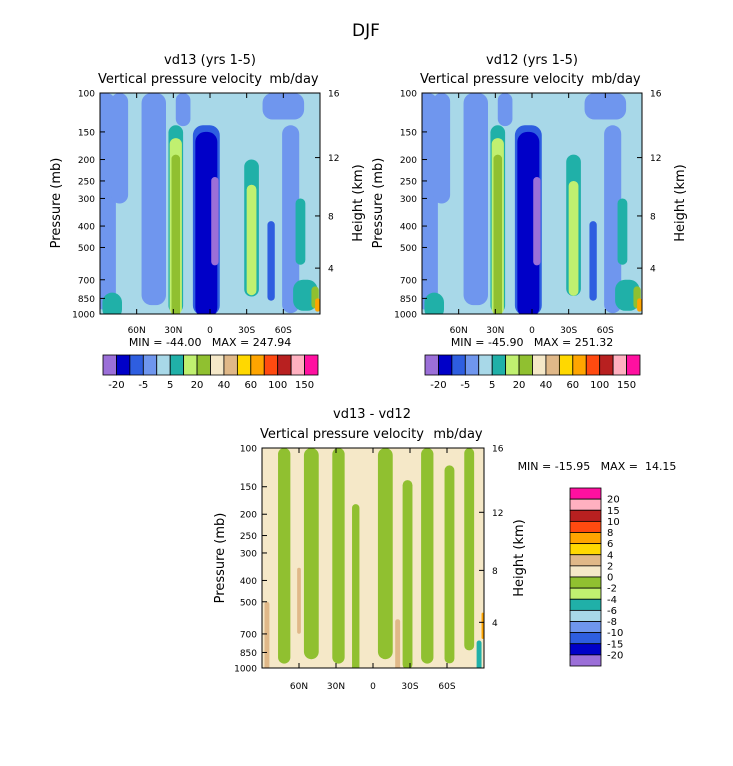  Describe the element at coordinates (610, 555) in the screenshot. I see `panel3-colorbar-label: 4` at that location.